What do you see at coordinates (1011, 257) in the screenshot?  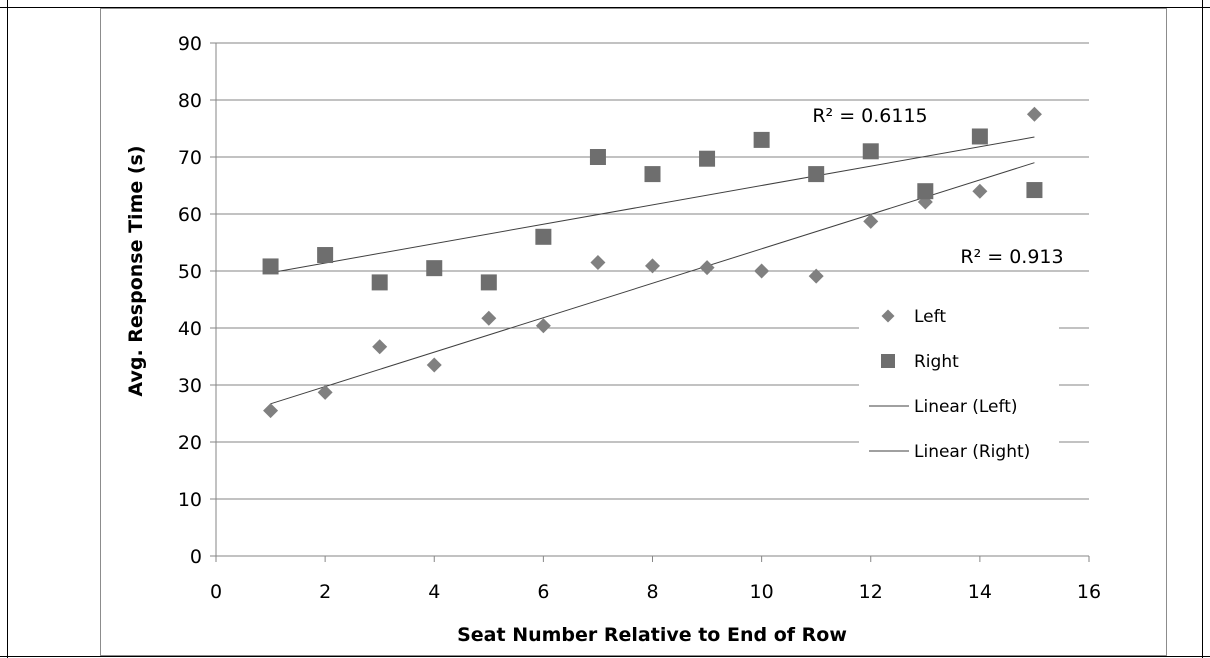 I see `r2-label: R² = 0.913` at bounding box center [1011, 257].